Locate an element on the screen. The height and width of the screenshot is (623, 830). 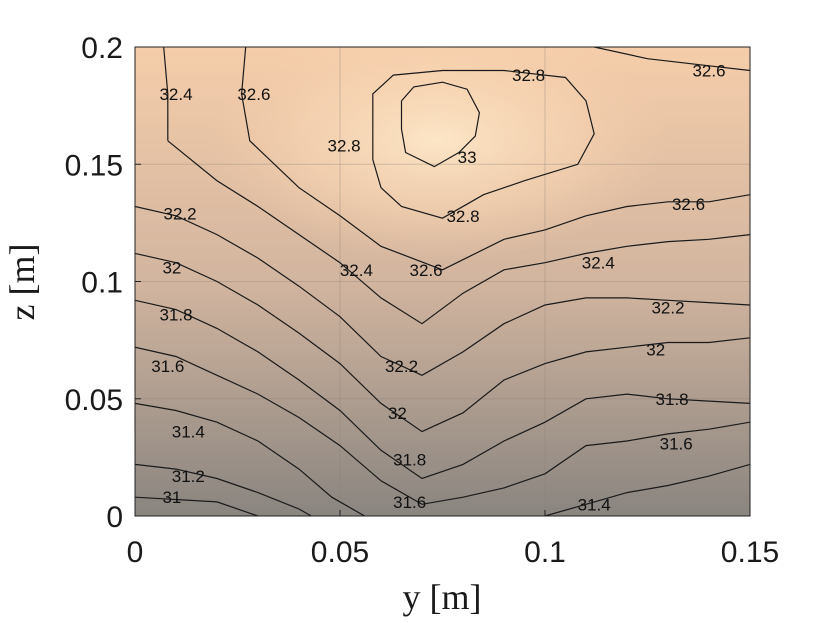
x-tick-labels: 0 0.05 0.1 0.15 is located at coordinates (453, 539).